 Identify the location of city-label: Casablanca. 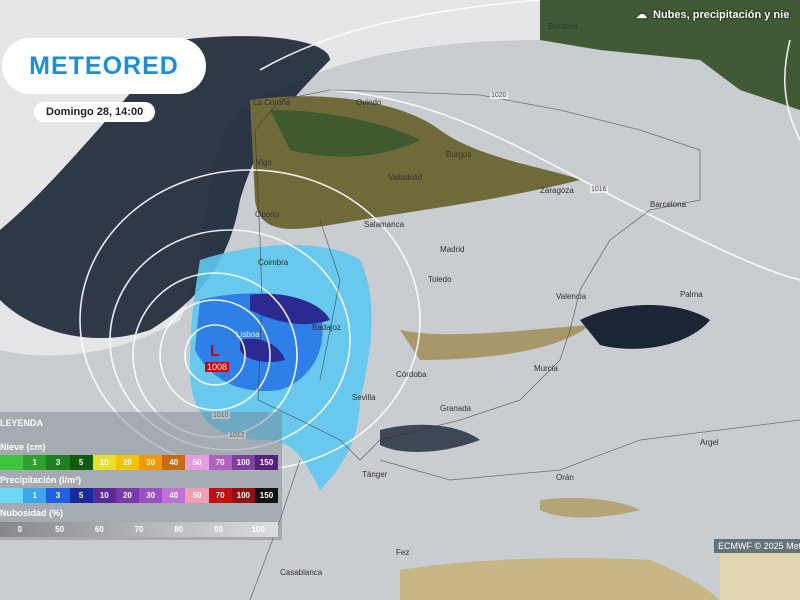
(301, 572).